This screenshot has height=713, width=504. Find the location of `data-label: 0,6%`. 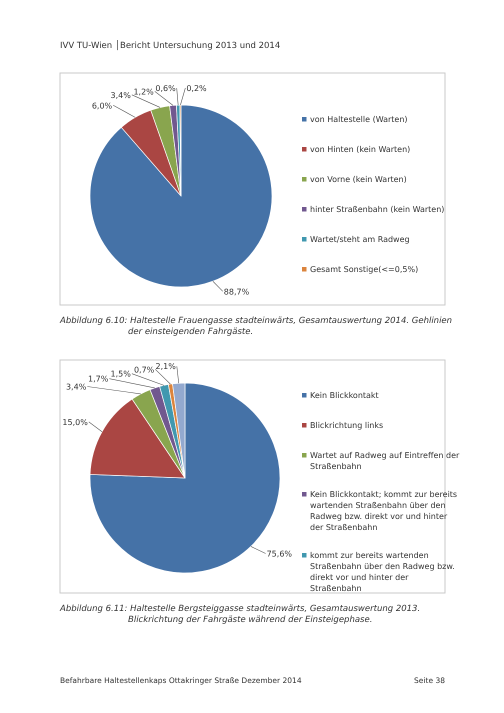

data-label: 0,6% is located at coordinates (165, 89).